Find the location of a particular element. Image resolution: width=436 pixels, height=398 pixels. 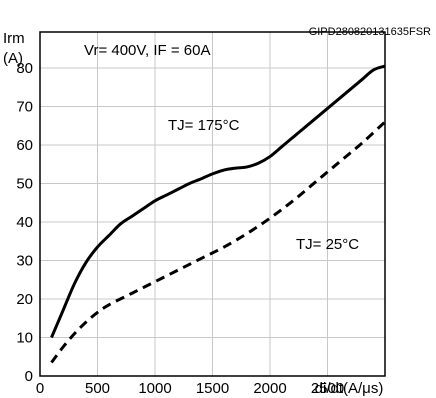

x-tick-label: 1500 is located at coordinates (212, 388).